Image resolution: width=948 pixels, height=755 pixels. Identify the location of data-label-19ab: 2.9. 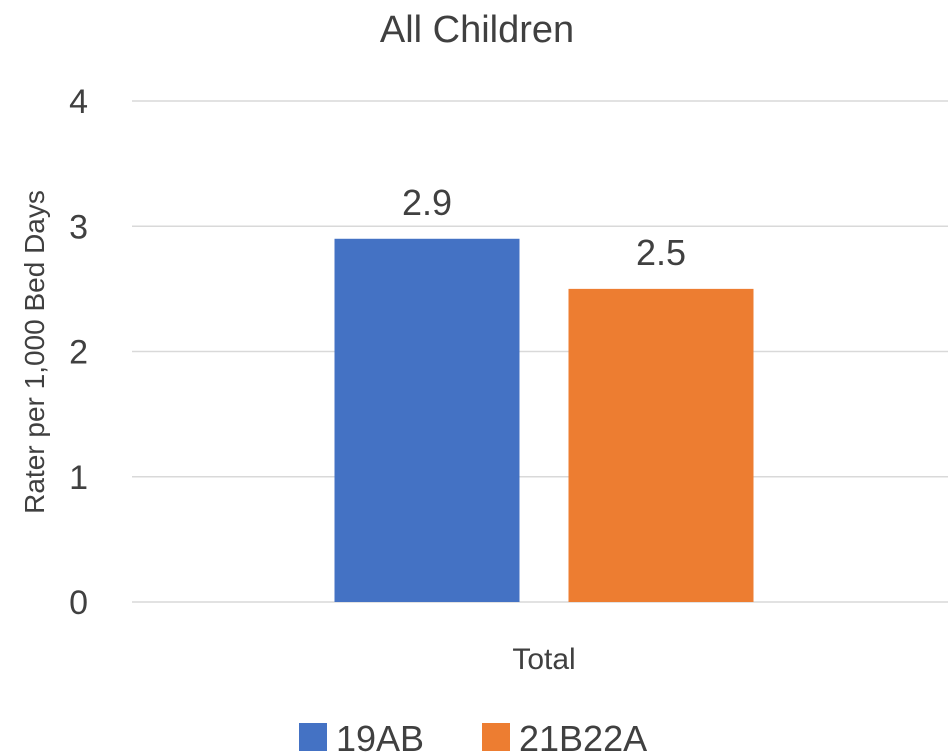
(427, 202).